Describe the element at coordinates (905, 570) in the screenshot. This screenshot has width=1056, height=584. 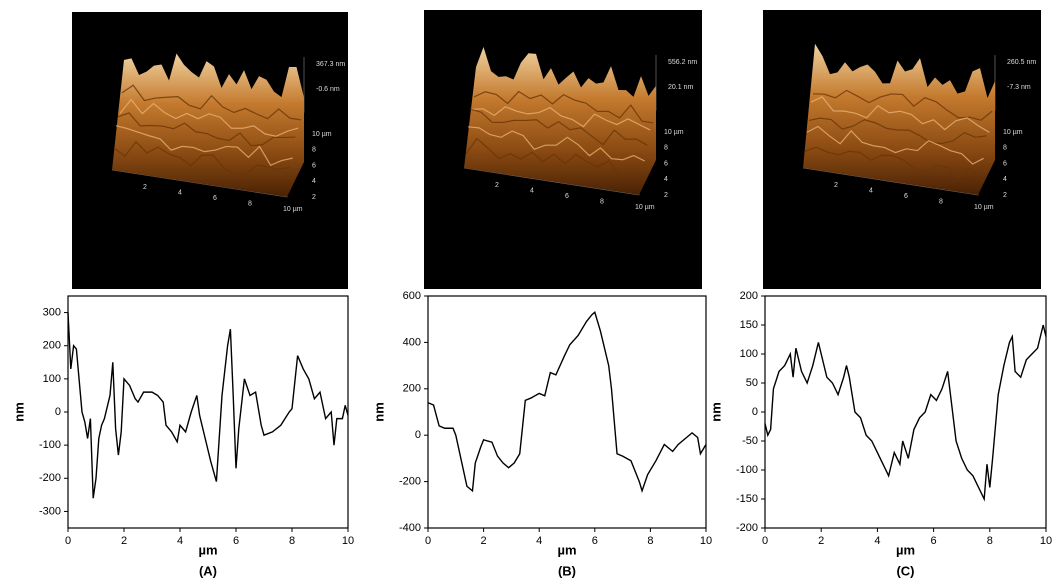
I see `caption: (C)` at that location.